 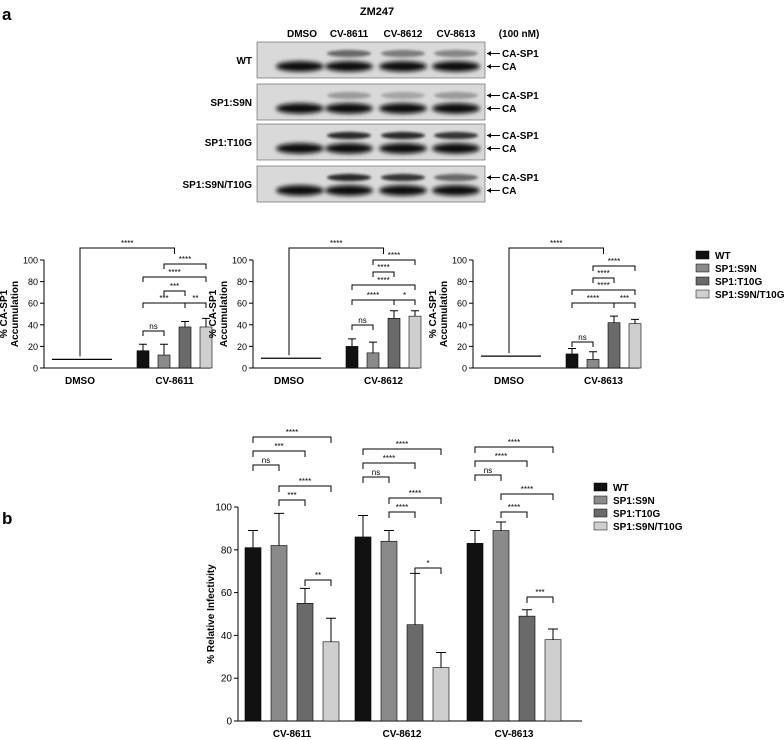 What do you see at coordinates (723, 256) in the screenshot?
I see `legend-entry: WT` at bounding box center [723, 256].